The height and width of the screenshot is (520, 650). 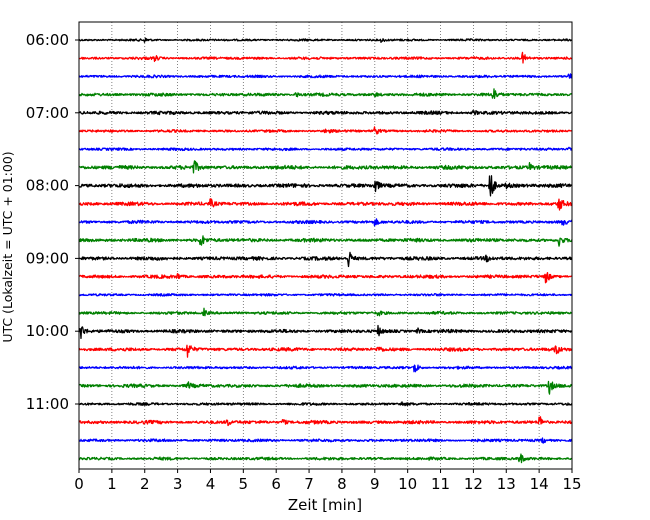 What do you see at coordinates (325, 505) in the screenshot?
I see `x-axis-label: Zeit [min]` at bounding box center [325, 505].